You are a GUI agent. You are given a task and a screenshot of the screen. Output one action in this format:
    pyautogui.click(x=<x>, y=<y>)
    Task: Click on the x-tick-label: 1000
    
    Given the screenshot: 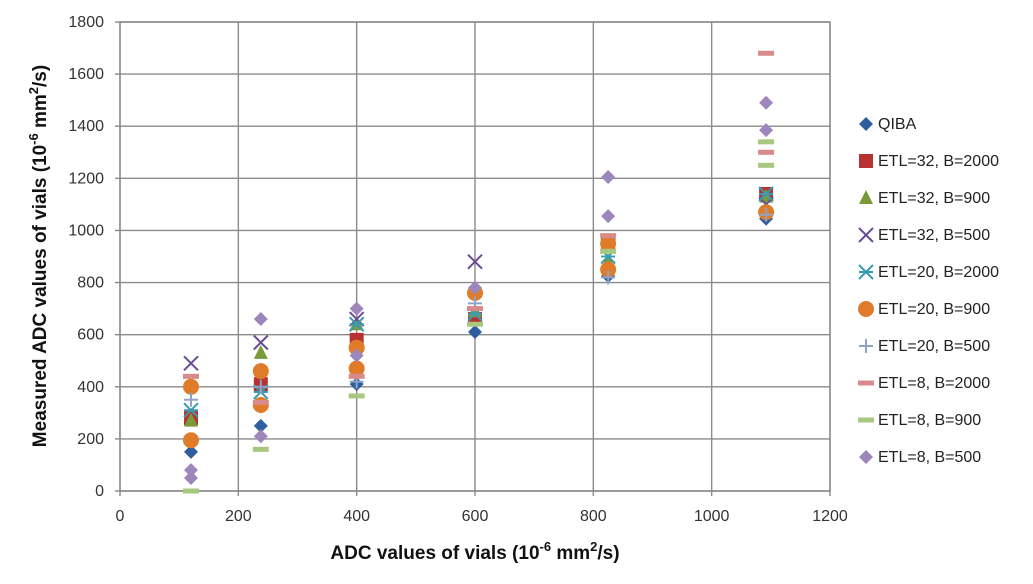 What is the action you would take?
    pyautogui.click(x=712, y=516)
    